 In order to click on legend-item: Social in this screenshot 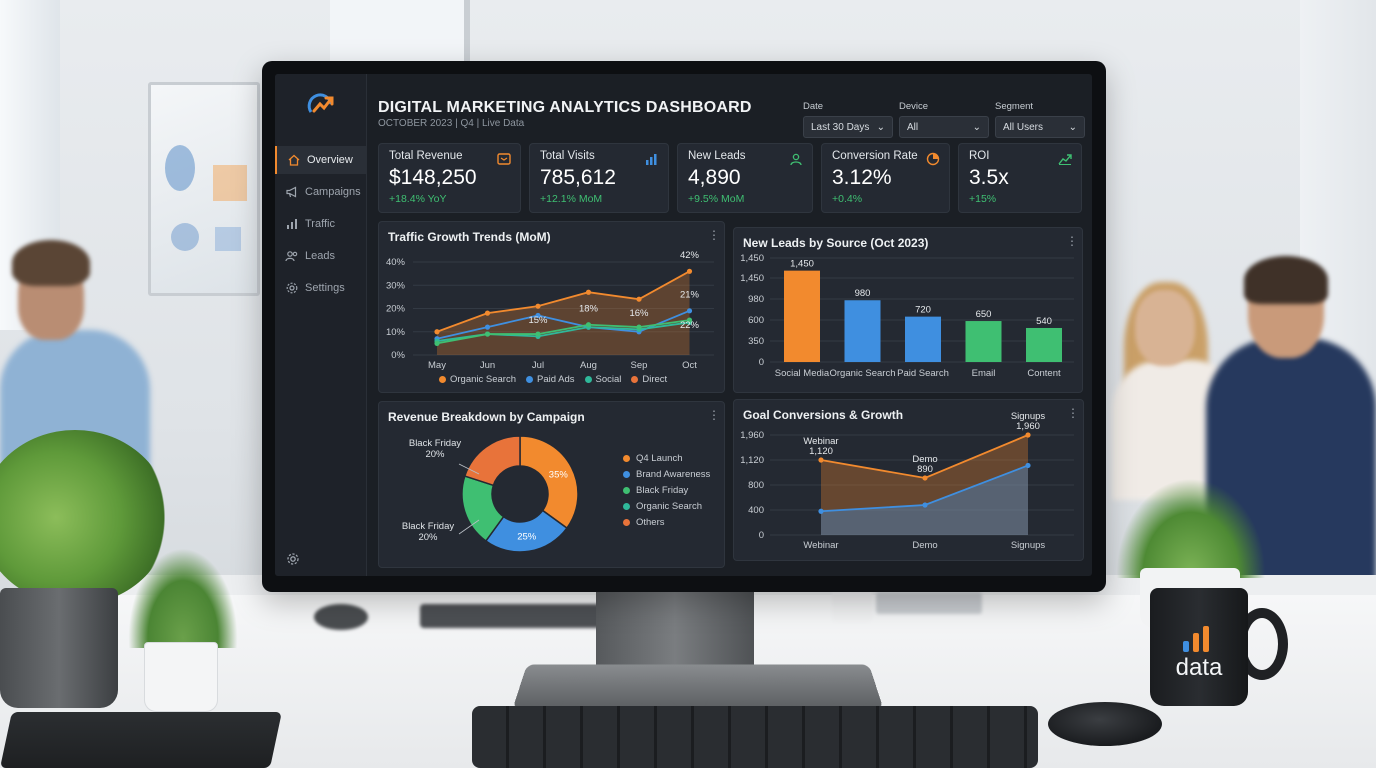, I will do `click(602, 379)`.